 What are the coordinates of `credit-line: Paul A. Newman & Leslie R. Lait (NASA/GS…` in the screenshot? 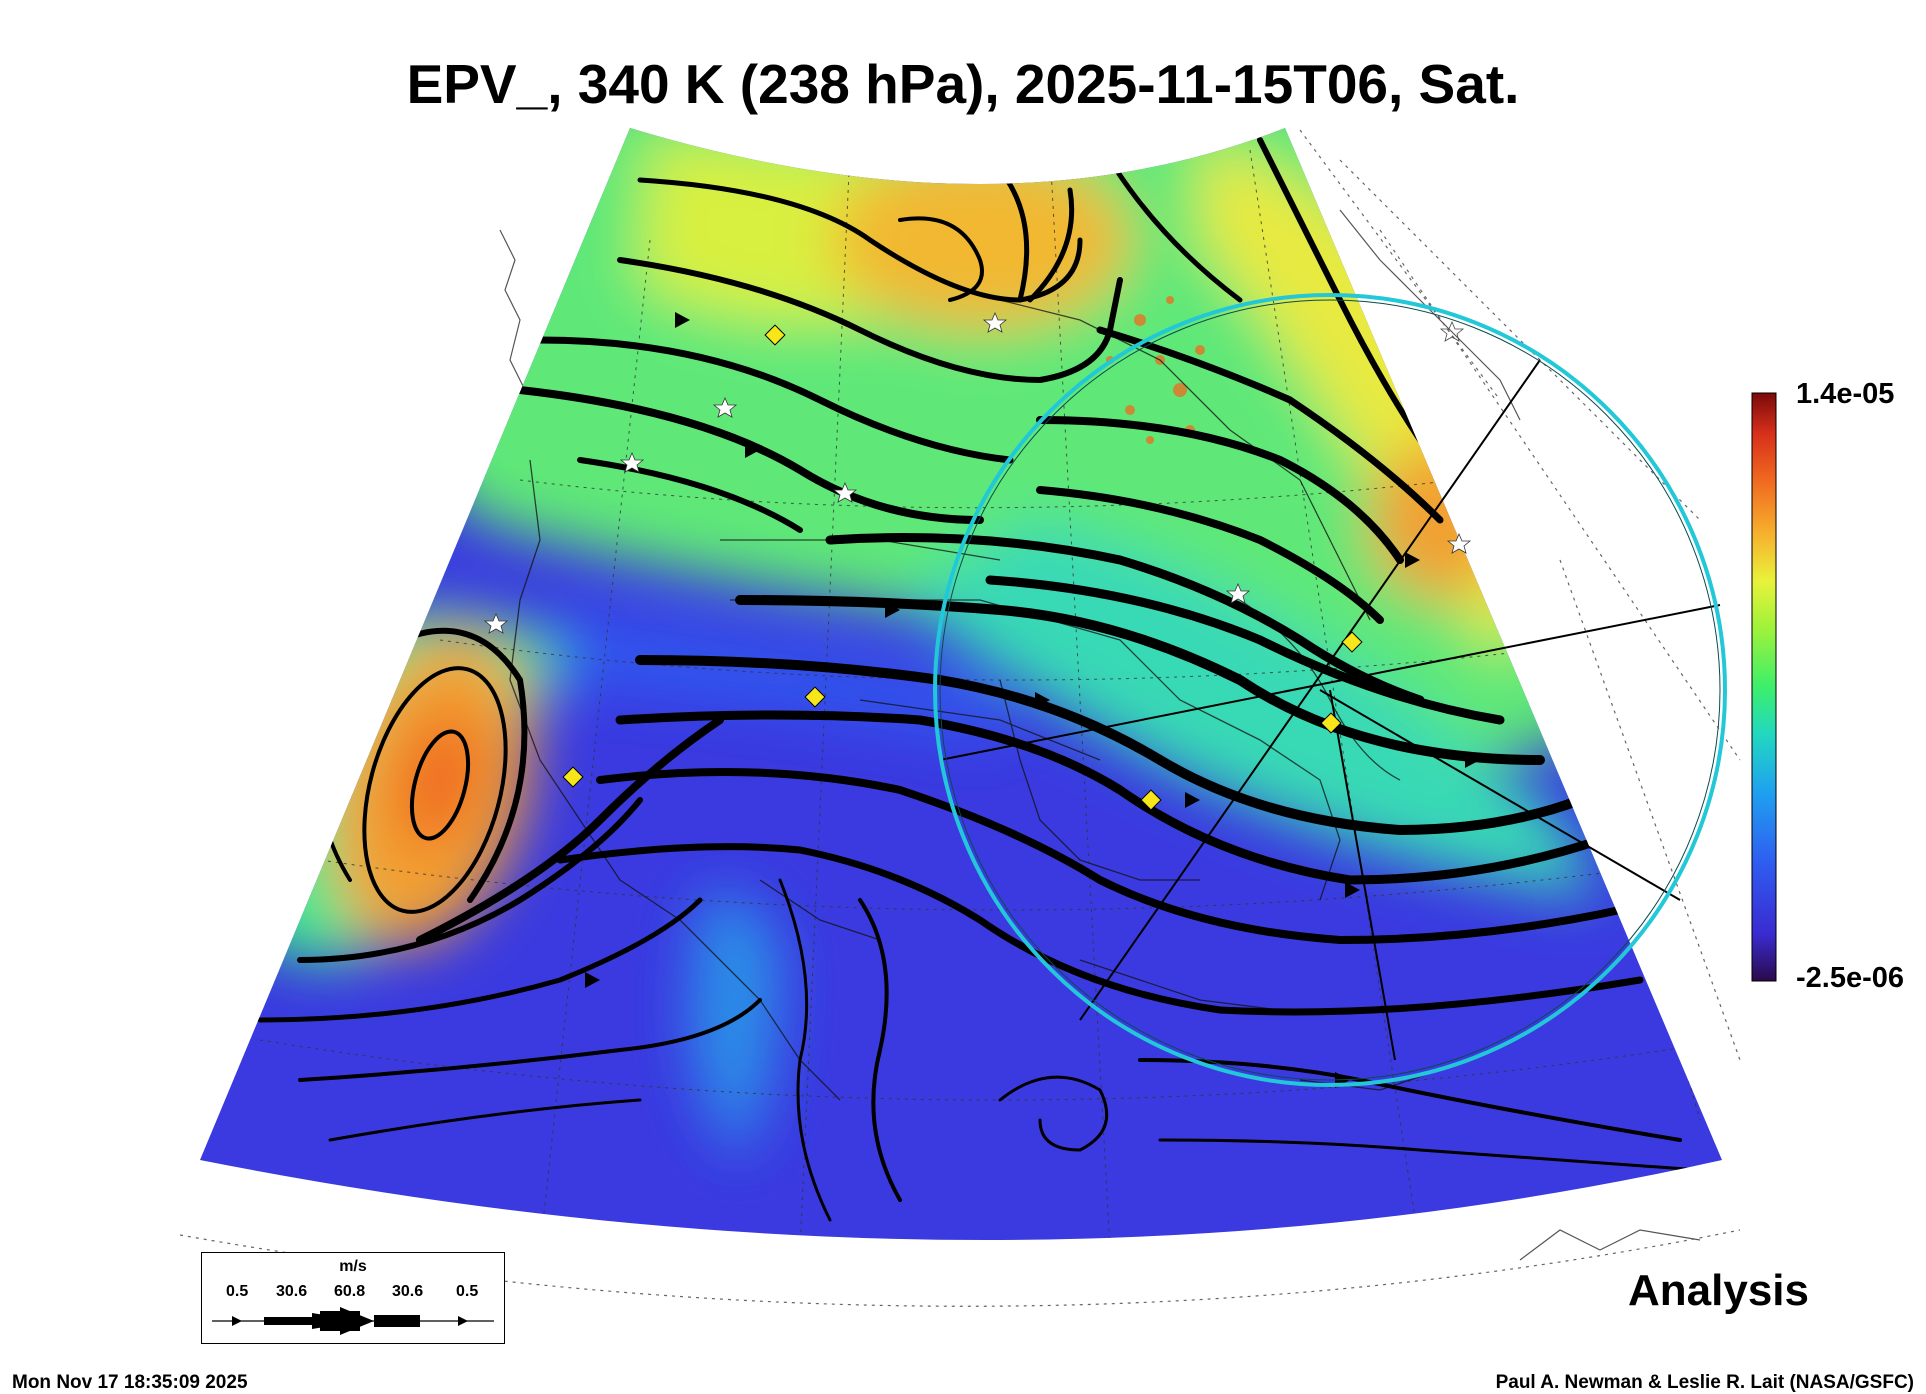 It's located at (1704, 1382).